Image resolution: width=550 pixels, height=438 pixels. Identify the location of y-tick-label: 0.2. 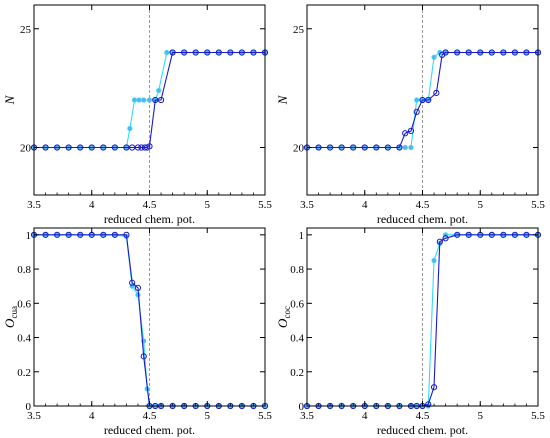
(24, 373).